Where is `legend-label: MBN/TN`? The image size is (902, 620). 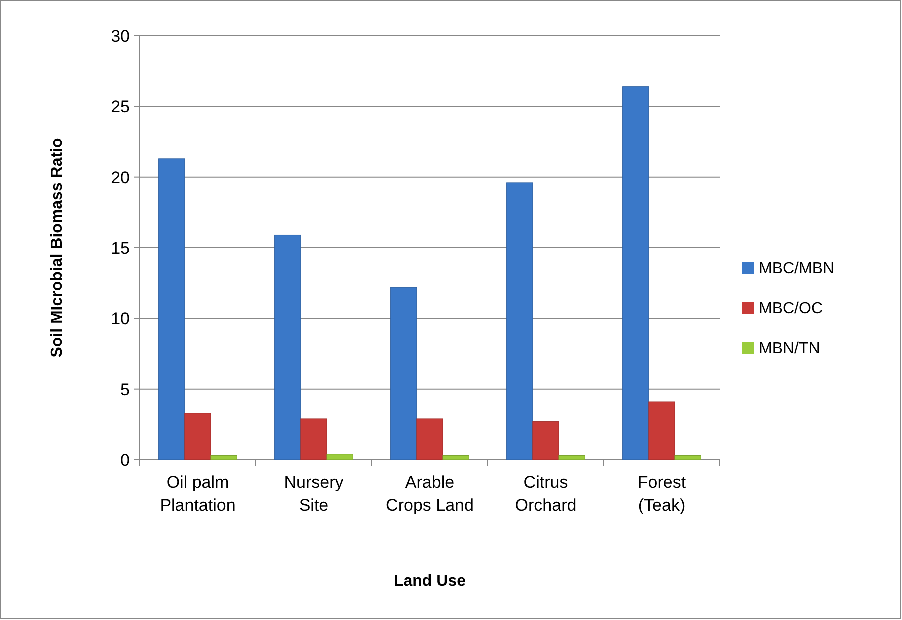
legend-label: MBN/TN is located at coordinates (789, 349).